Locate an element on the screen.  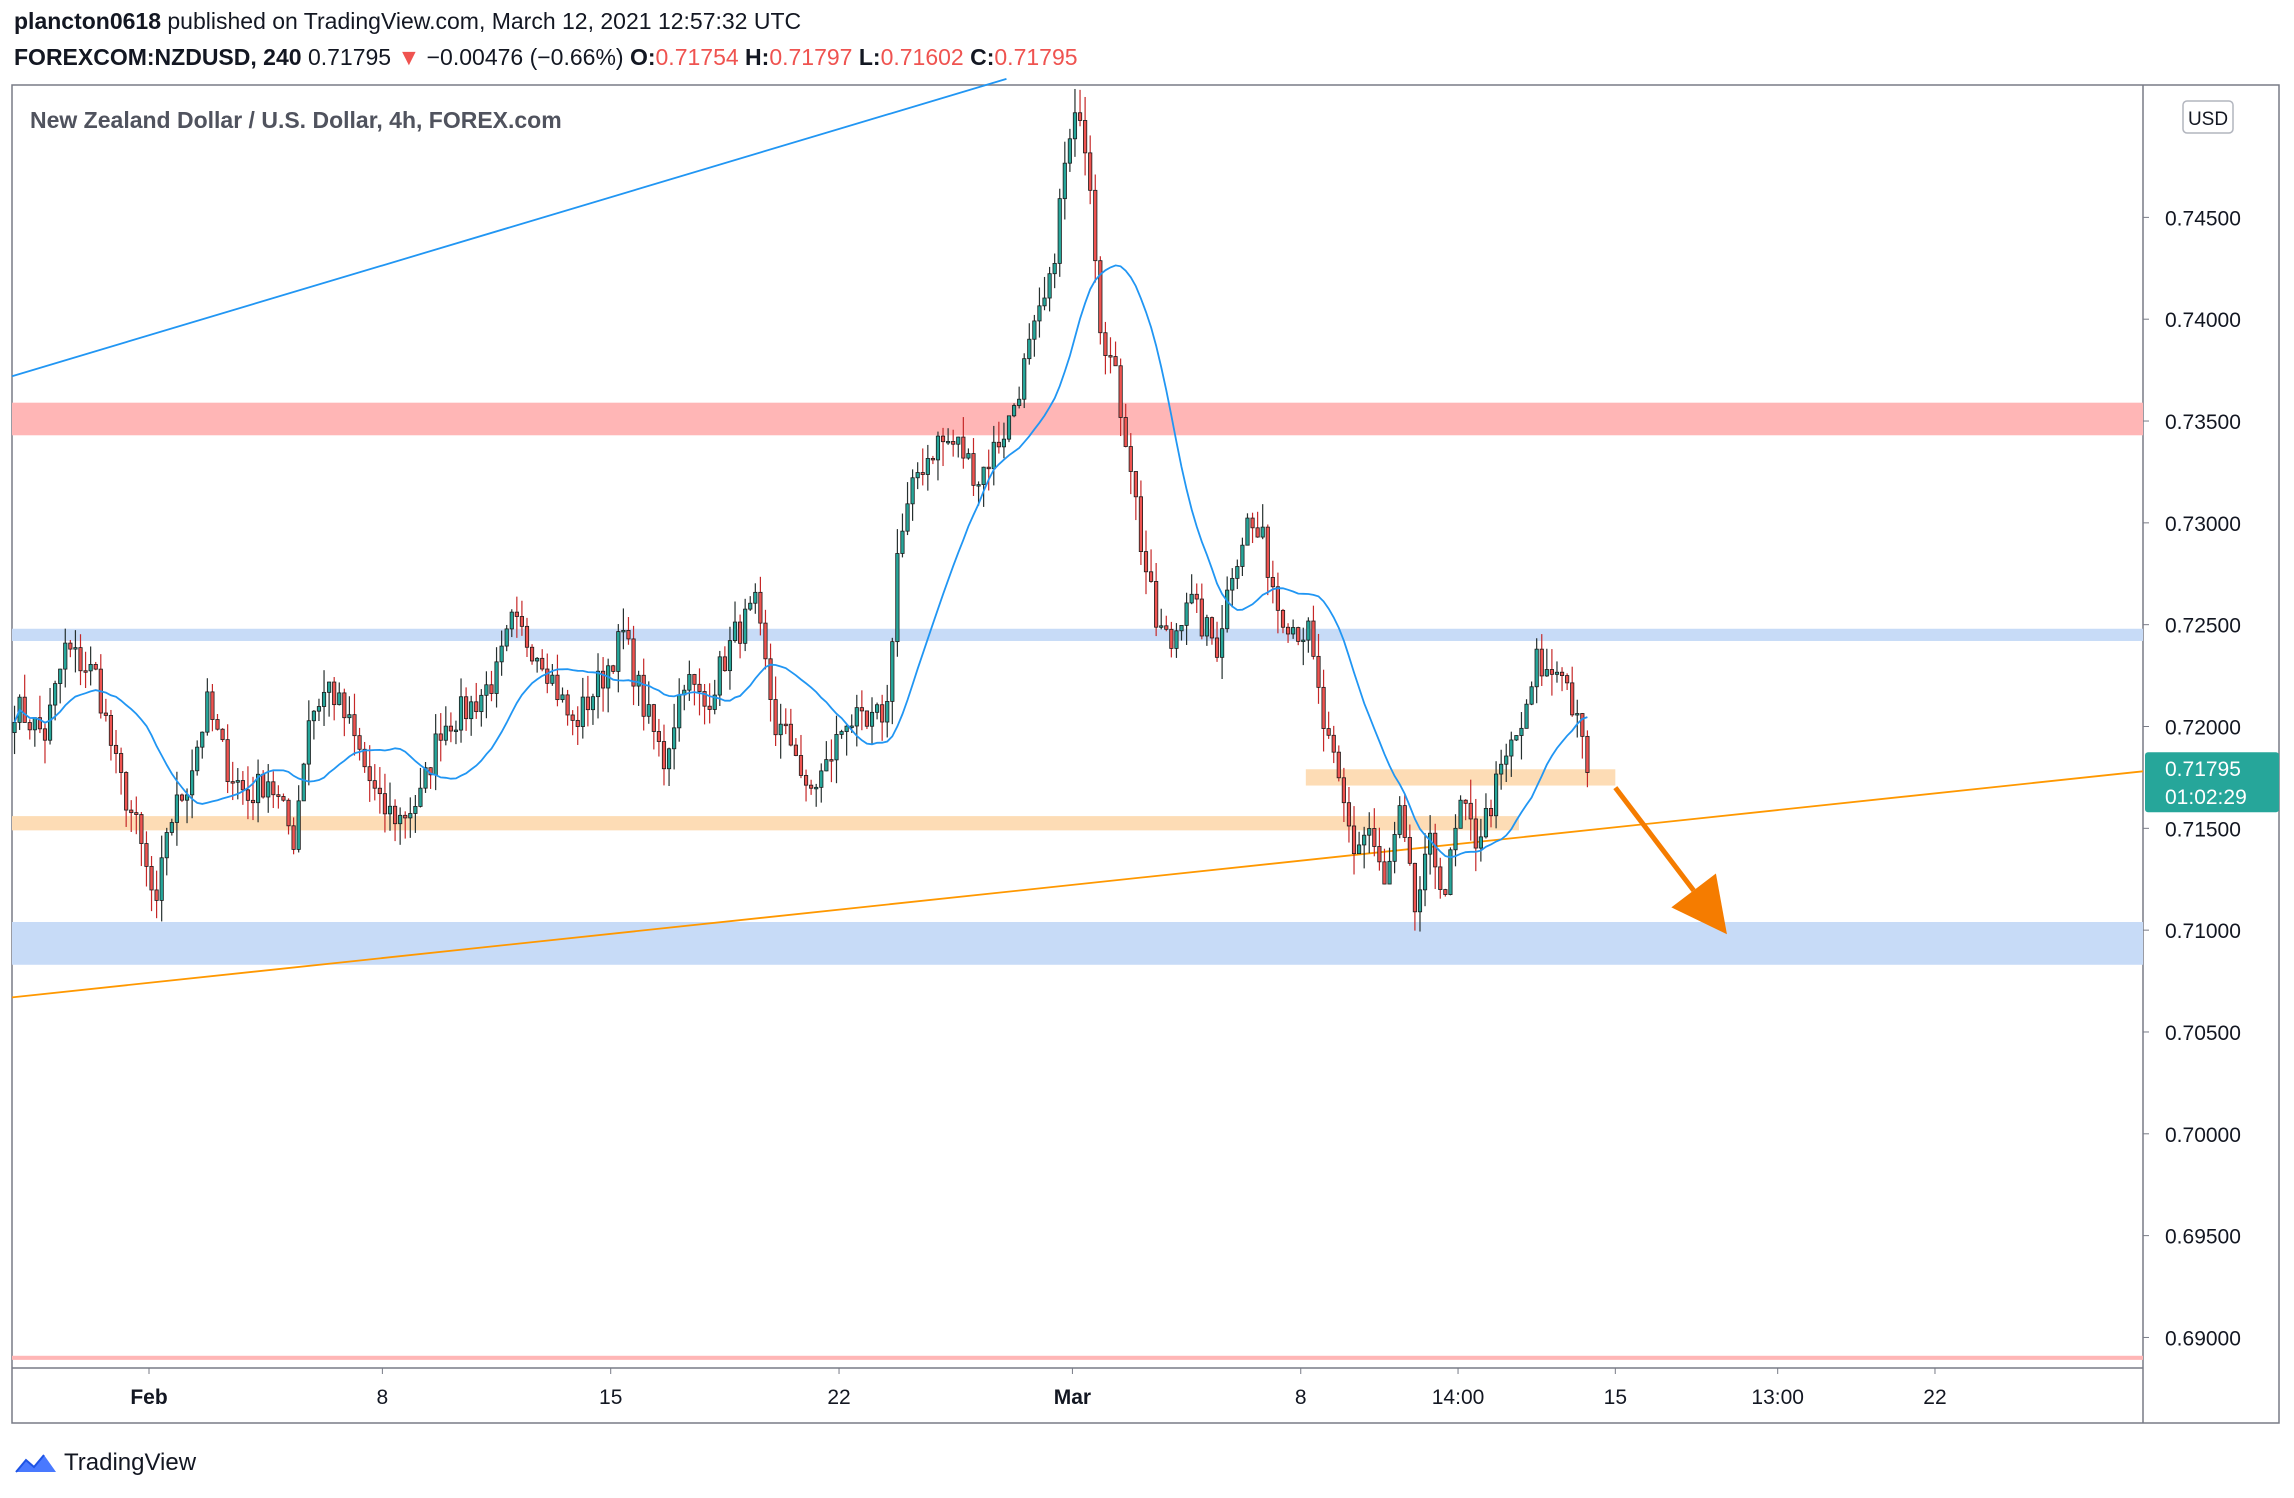
low-value: 0.71602 is located at coordinates (922, 57).